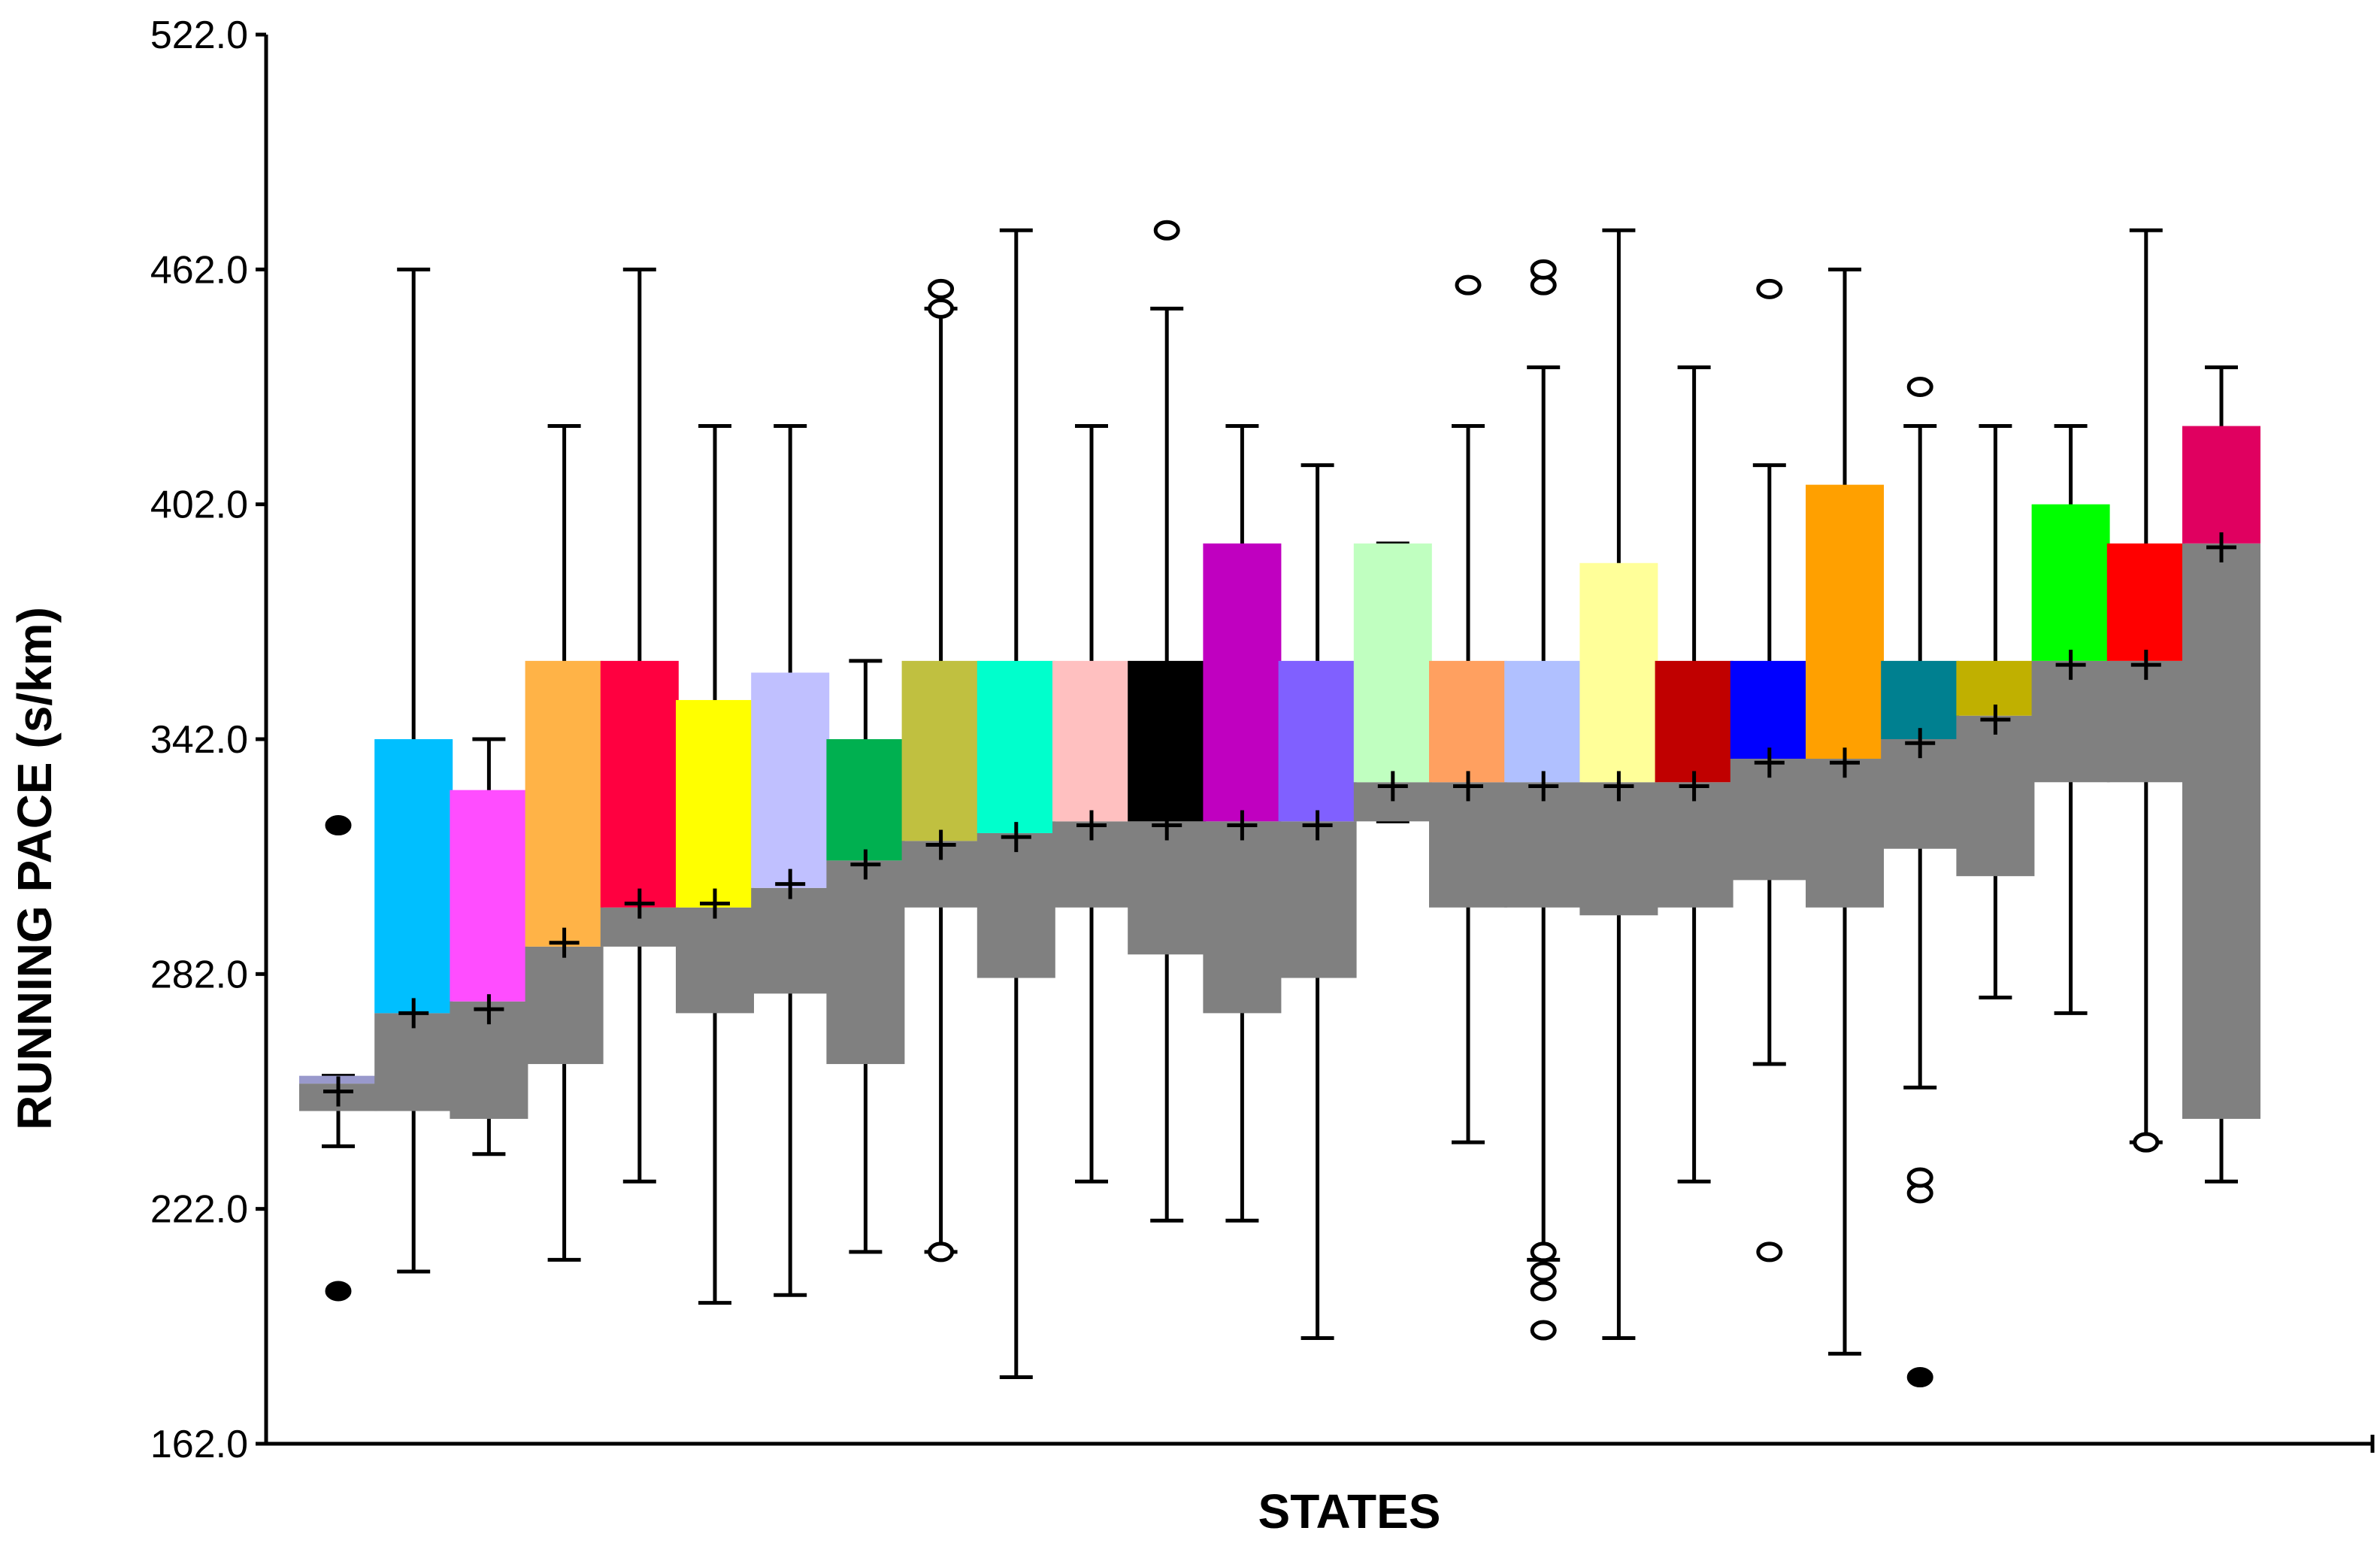 The width and height of the screenshot is (2380, 1543). Describe the element at coordinates (199, 1444) in the screenshot. I see `y-tick-label: 162.0` at that location.